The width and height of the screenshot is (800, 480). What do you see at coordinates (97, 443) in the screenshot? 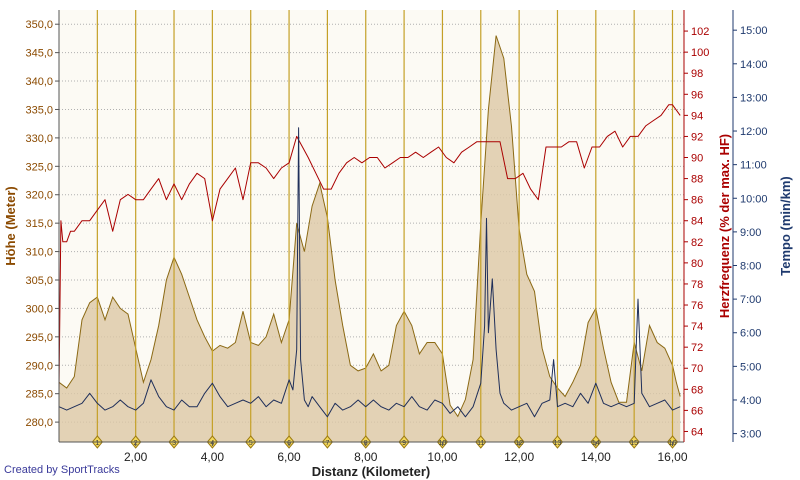
I see `km-marker-label: 1` at bounding box center [97, 443].